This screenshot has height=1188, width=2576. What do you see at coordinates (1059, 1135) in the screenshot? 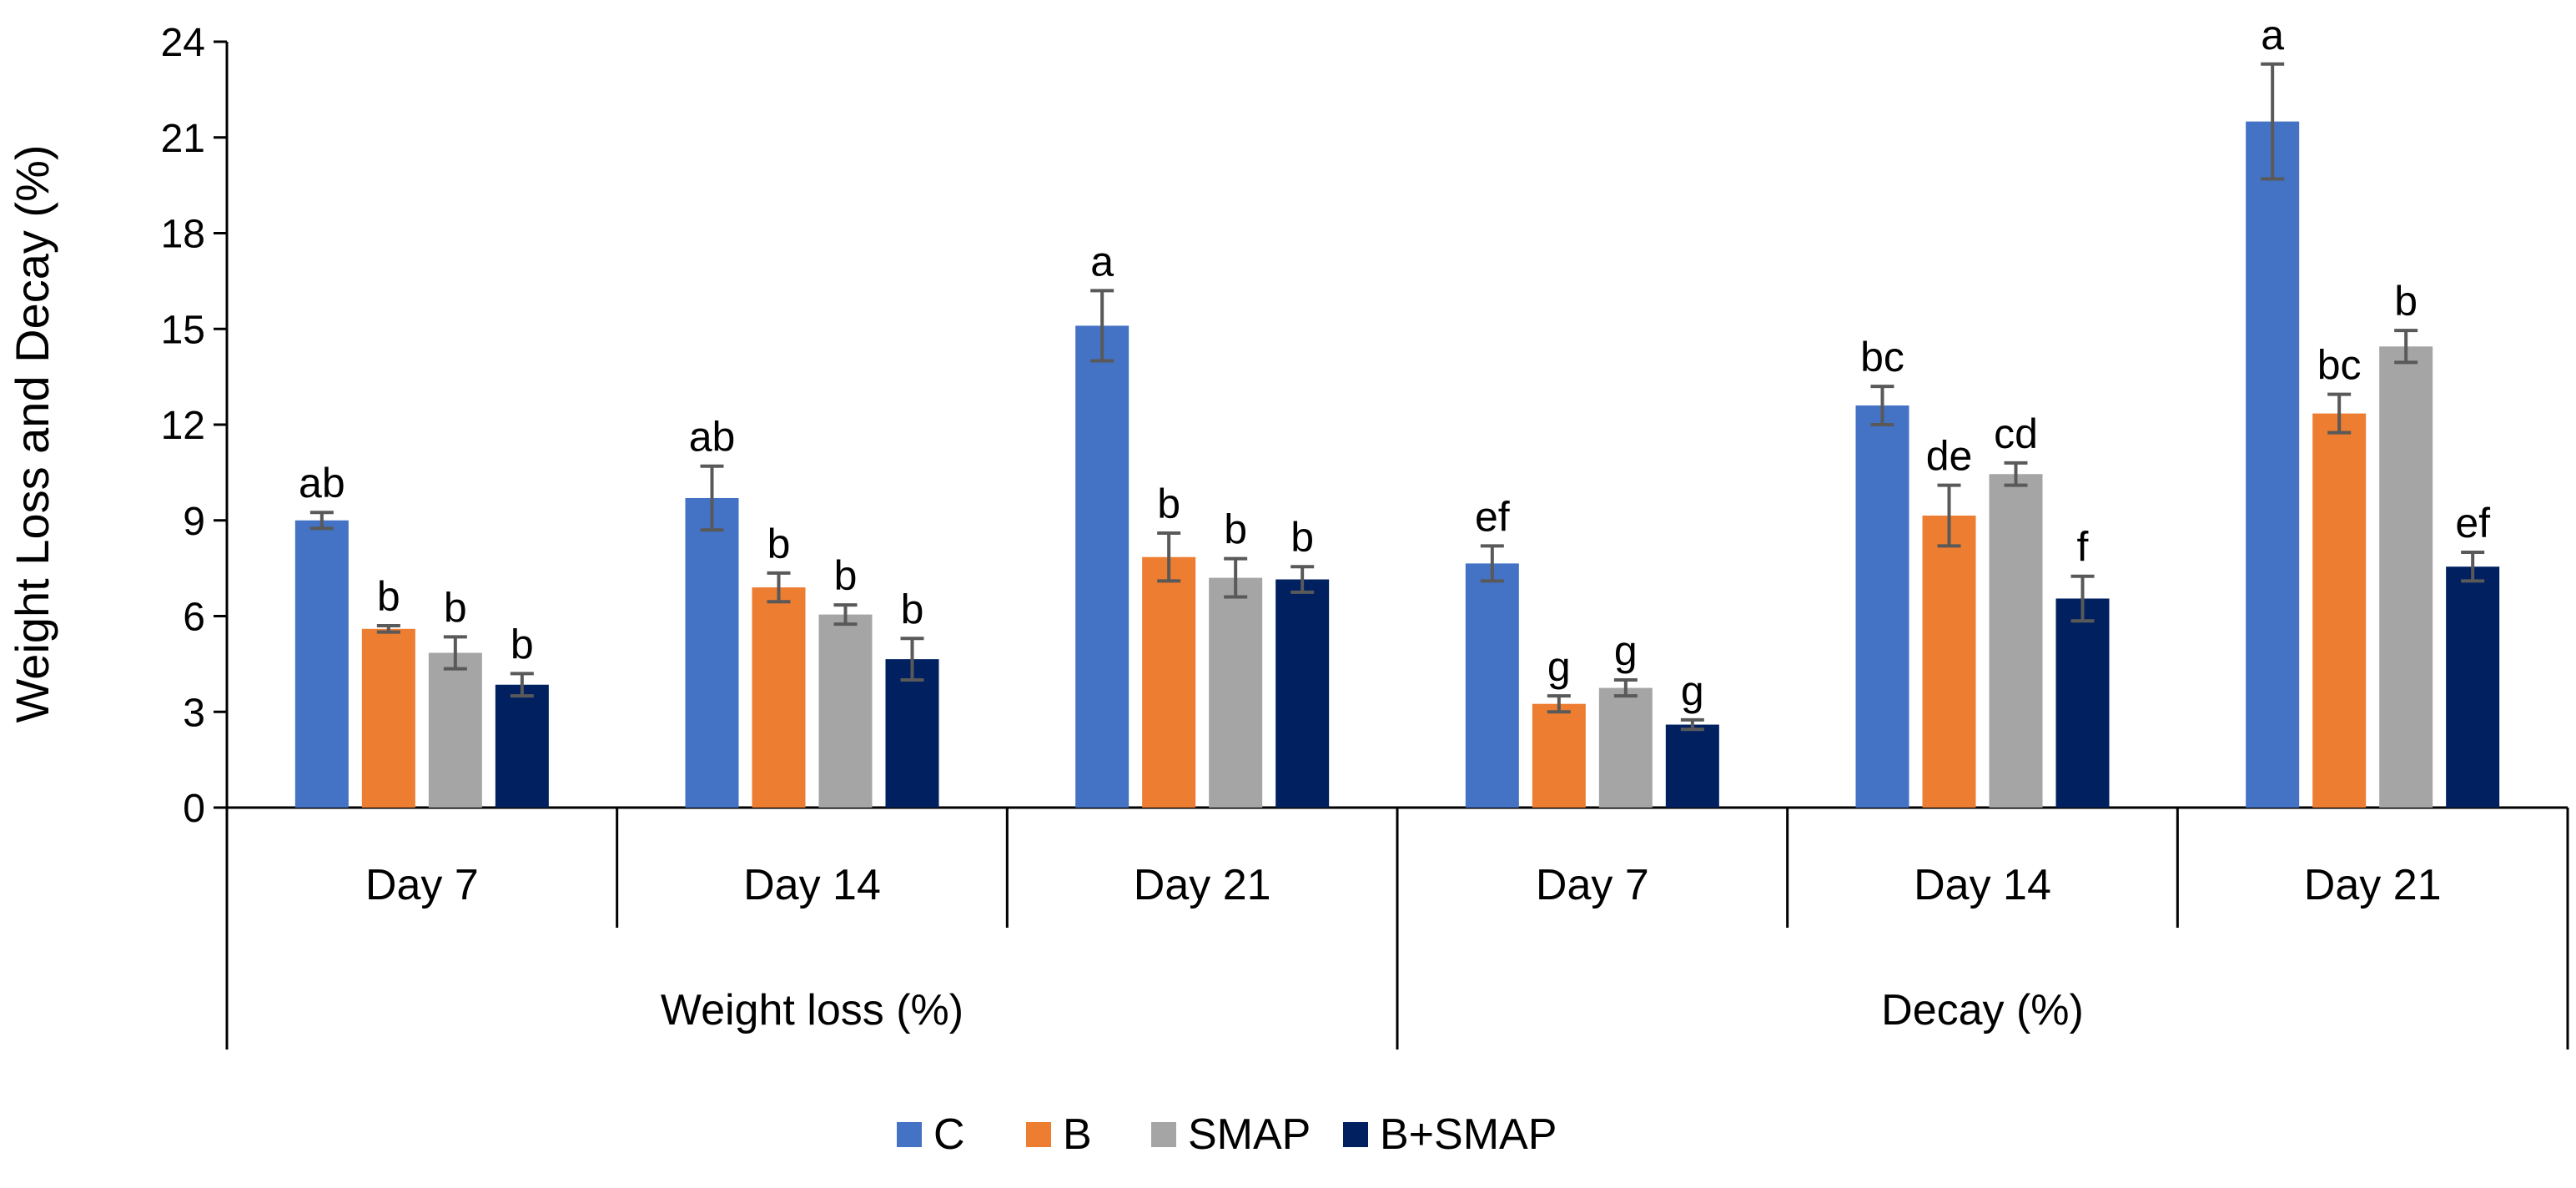
I see `legend-item-b: B` at bounding box center [1059, 1135].